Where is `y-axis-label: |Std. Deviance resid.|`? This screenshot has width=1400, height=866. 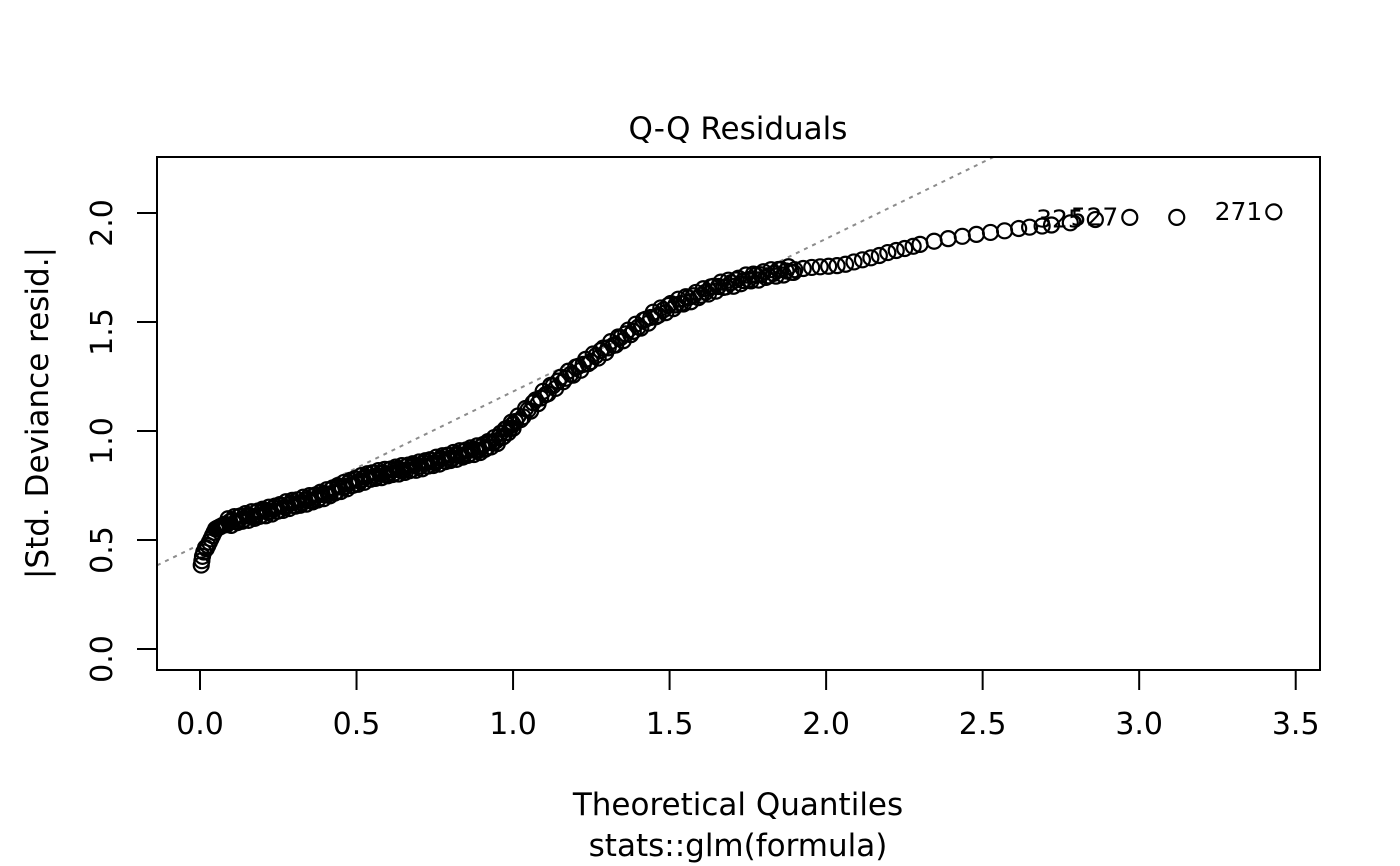
y-axis-label: |Std. Deviance resid.| is located at coordinates (38, 413).